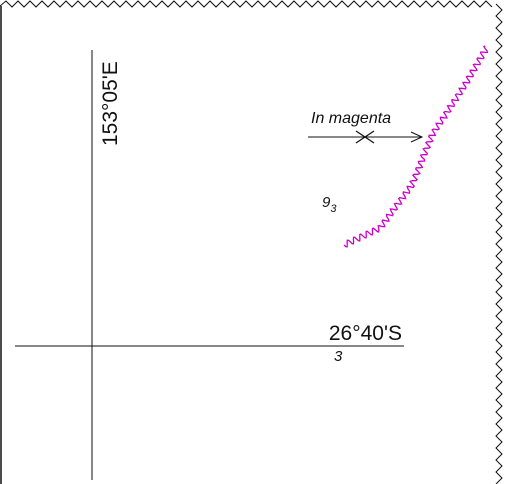  What do you see at coordinates (416, 146) in the screenshot?
I see `magenta-wavy-line` at bounding box center [416, 146].